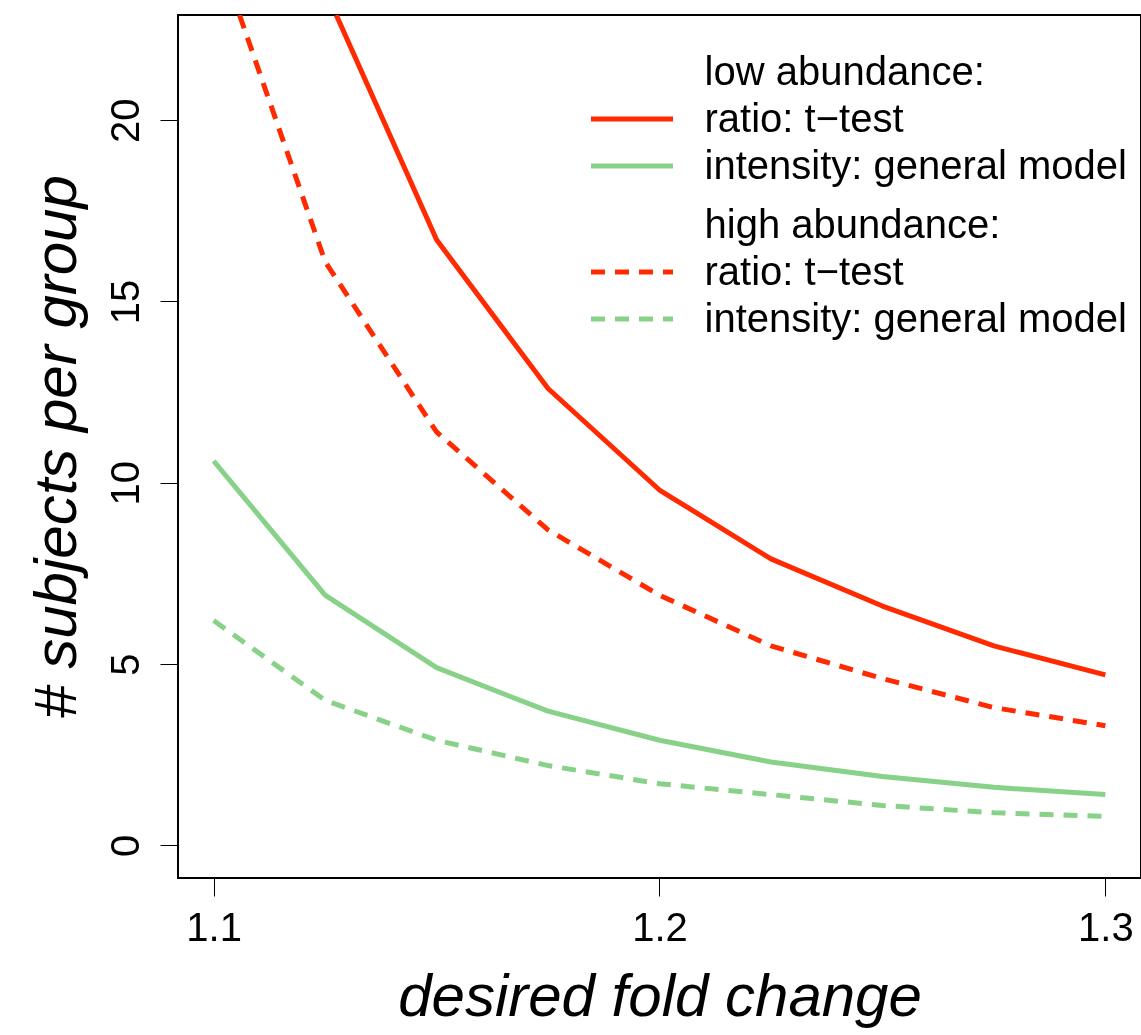 Image resolution: width=1141 pixels, height=1035 pixels. Describe the element at coordinates (124, 664) in the screenshot. I see `y-tick-label: 5` at that location.